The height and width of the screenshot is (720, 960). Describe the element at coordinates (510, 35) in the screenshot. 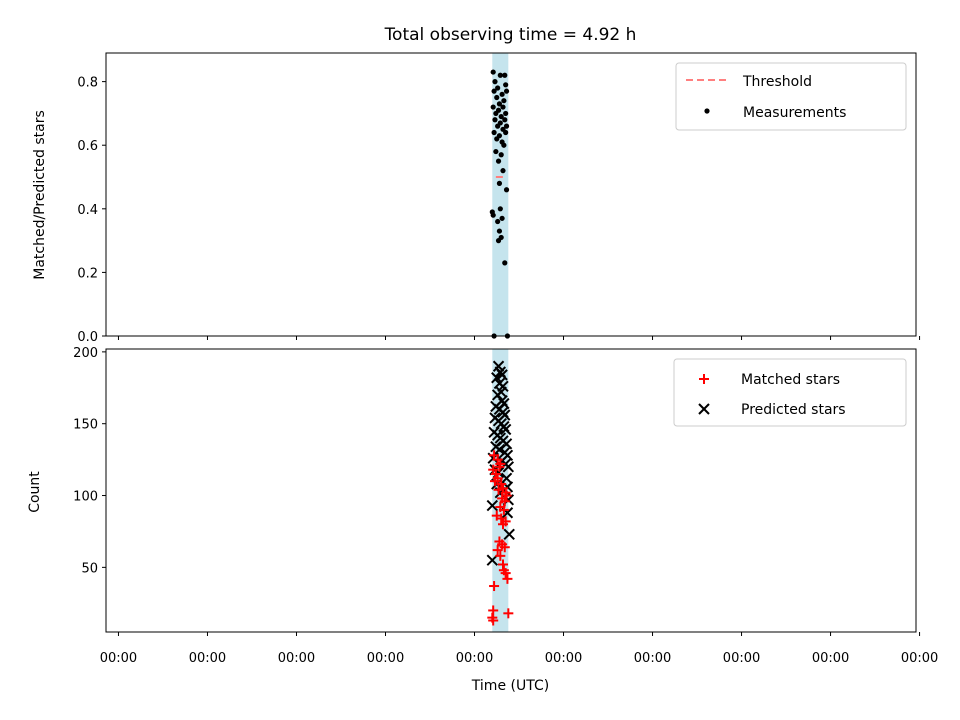

I see `chart-title: Total observing time = 4.92 h` at that location.